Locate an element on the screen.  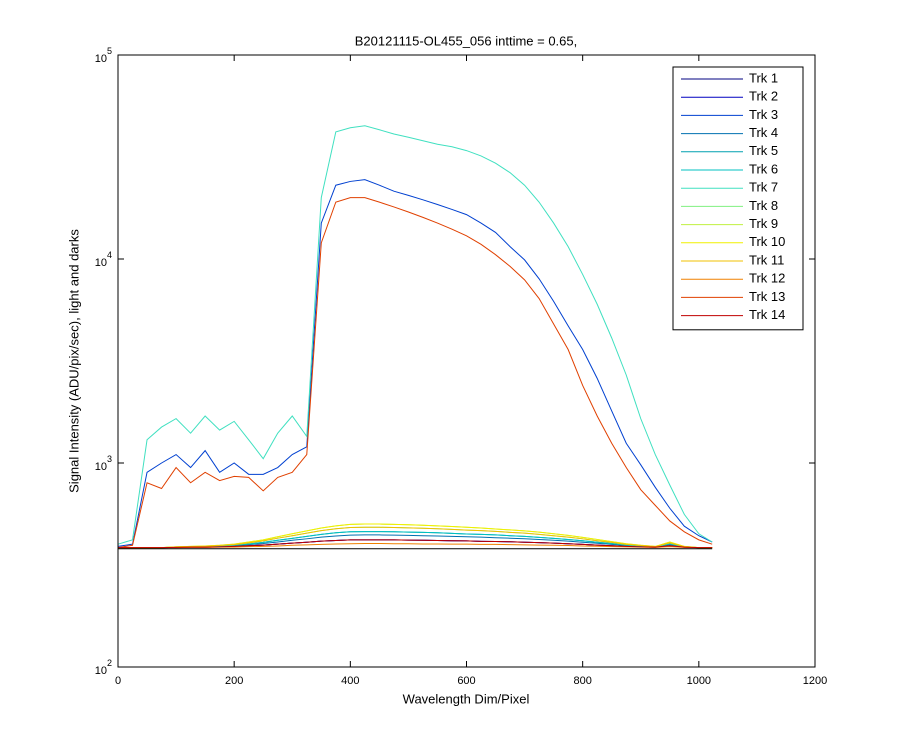
x-axis-label: Wavelength Dim/Pixel is located at coordinates (466, 698).